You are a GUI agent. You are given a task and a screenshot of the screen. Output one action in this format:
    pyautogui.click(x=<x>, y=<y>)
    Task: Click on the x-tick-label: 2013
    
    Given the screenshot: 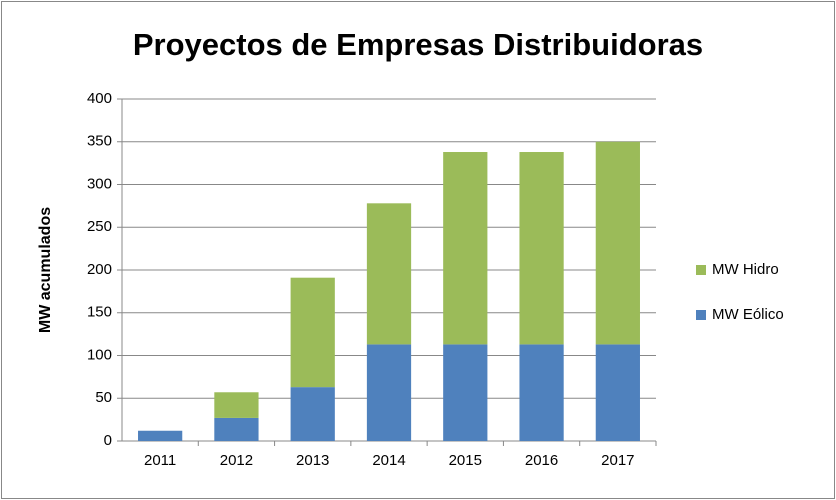 What is the action you would take?
    pyautogui.click(x=312, y=460)
    